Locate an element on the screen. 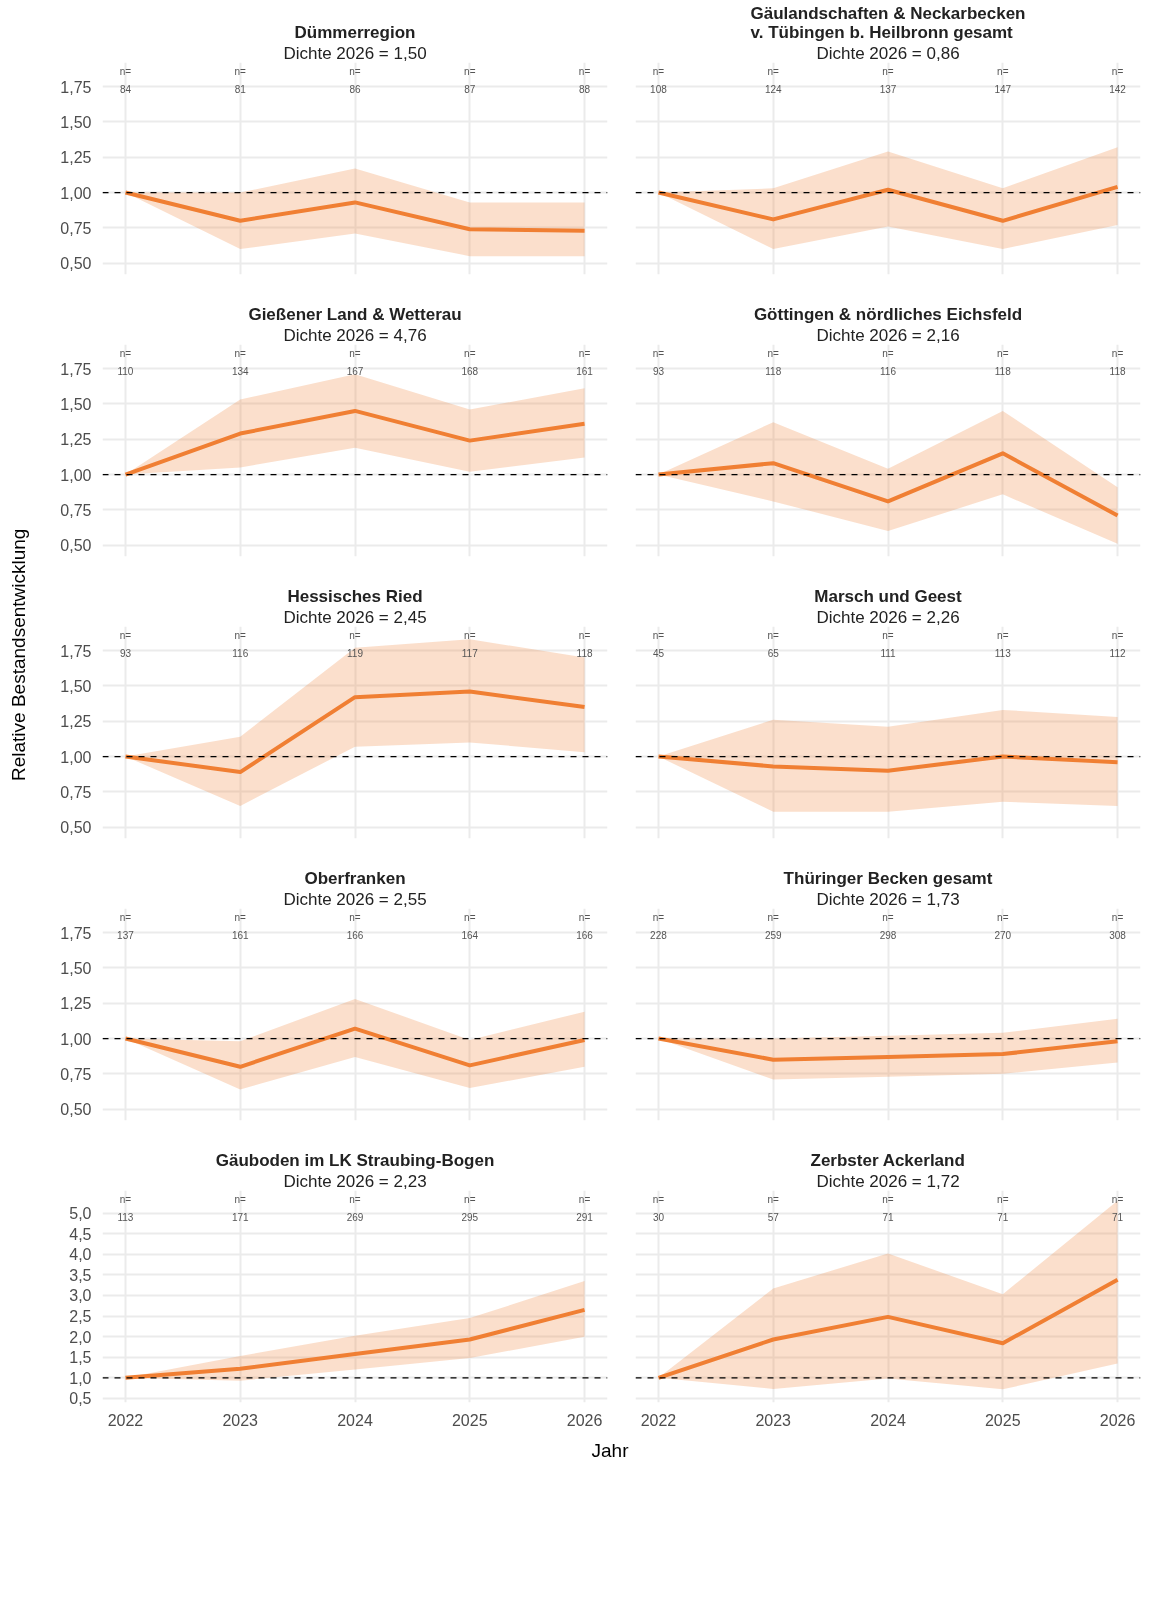 This screenshot has width=1175, height=1619. chart-subtitle: Dichte 2026 = 1,73 is located at coordinates (888, 899).